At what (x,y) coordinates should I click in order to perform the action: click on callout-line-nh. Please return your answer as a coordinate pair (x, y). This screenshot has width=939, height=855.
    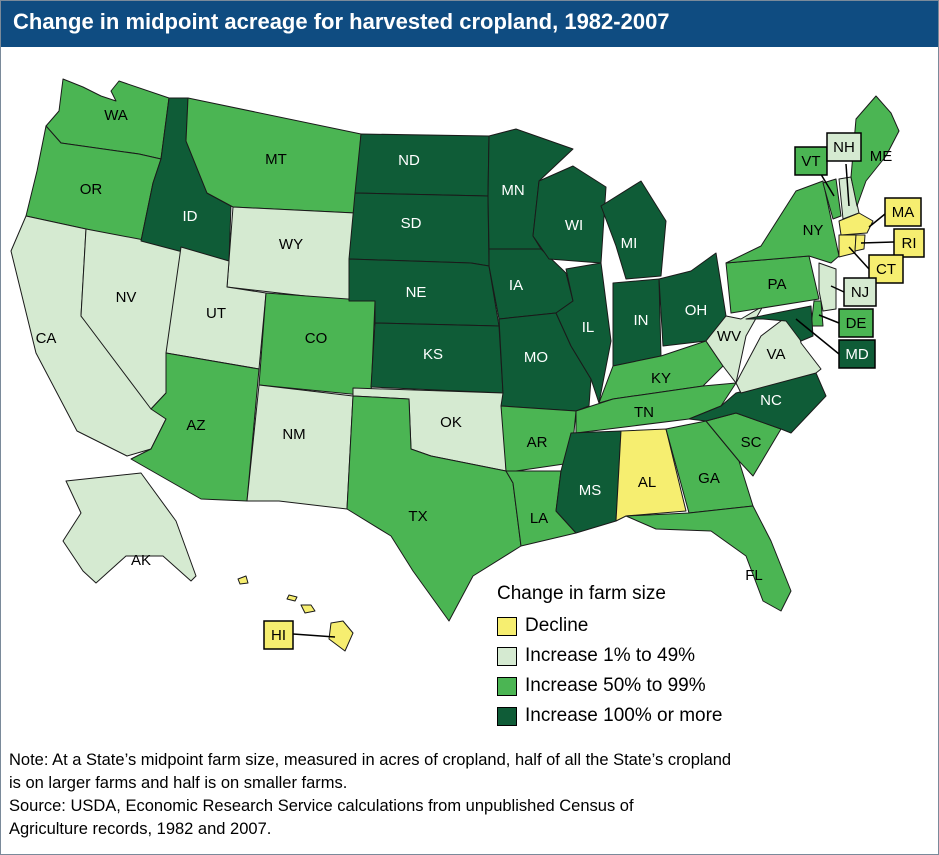
    Looking at the image, I should click on (847, 185).